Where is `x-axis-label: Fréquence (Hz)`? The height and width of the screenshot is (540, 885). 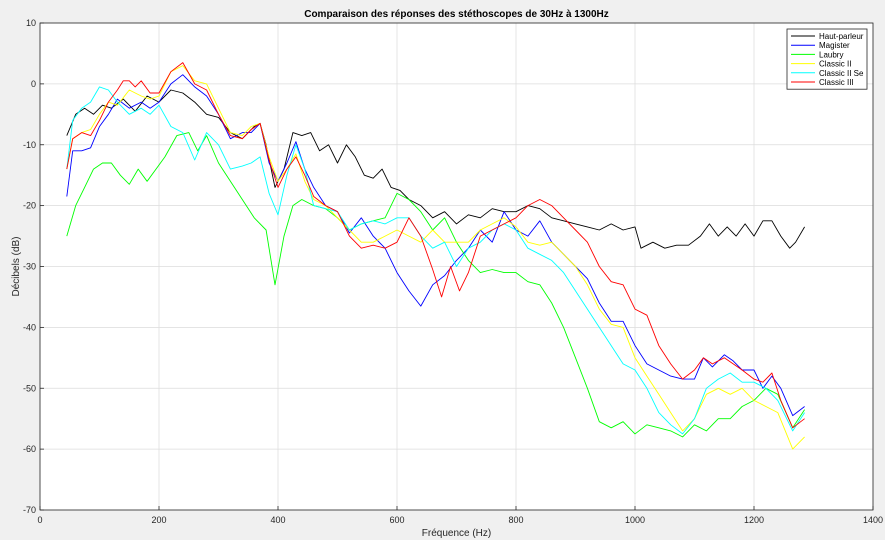
x-axis-label: Fréquence (Hz) is located at coordinates (456, 533).